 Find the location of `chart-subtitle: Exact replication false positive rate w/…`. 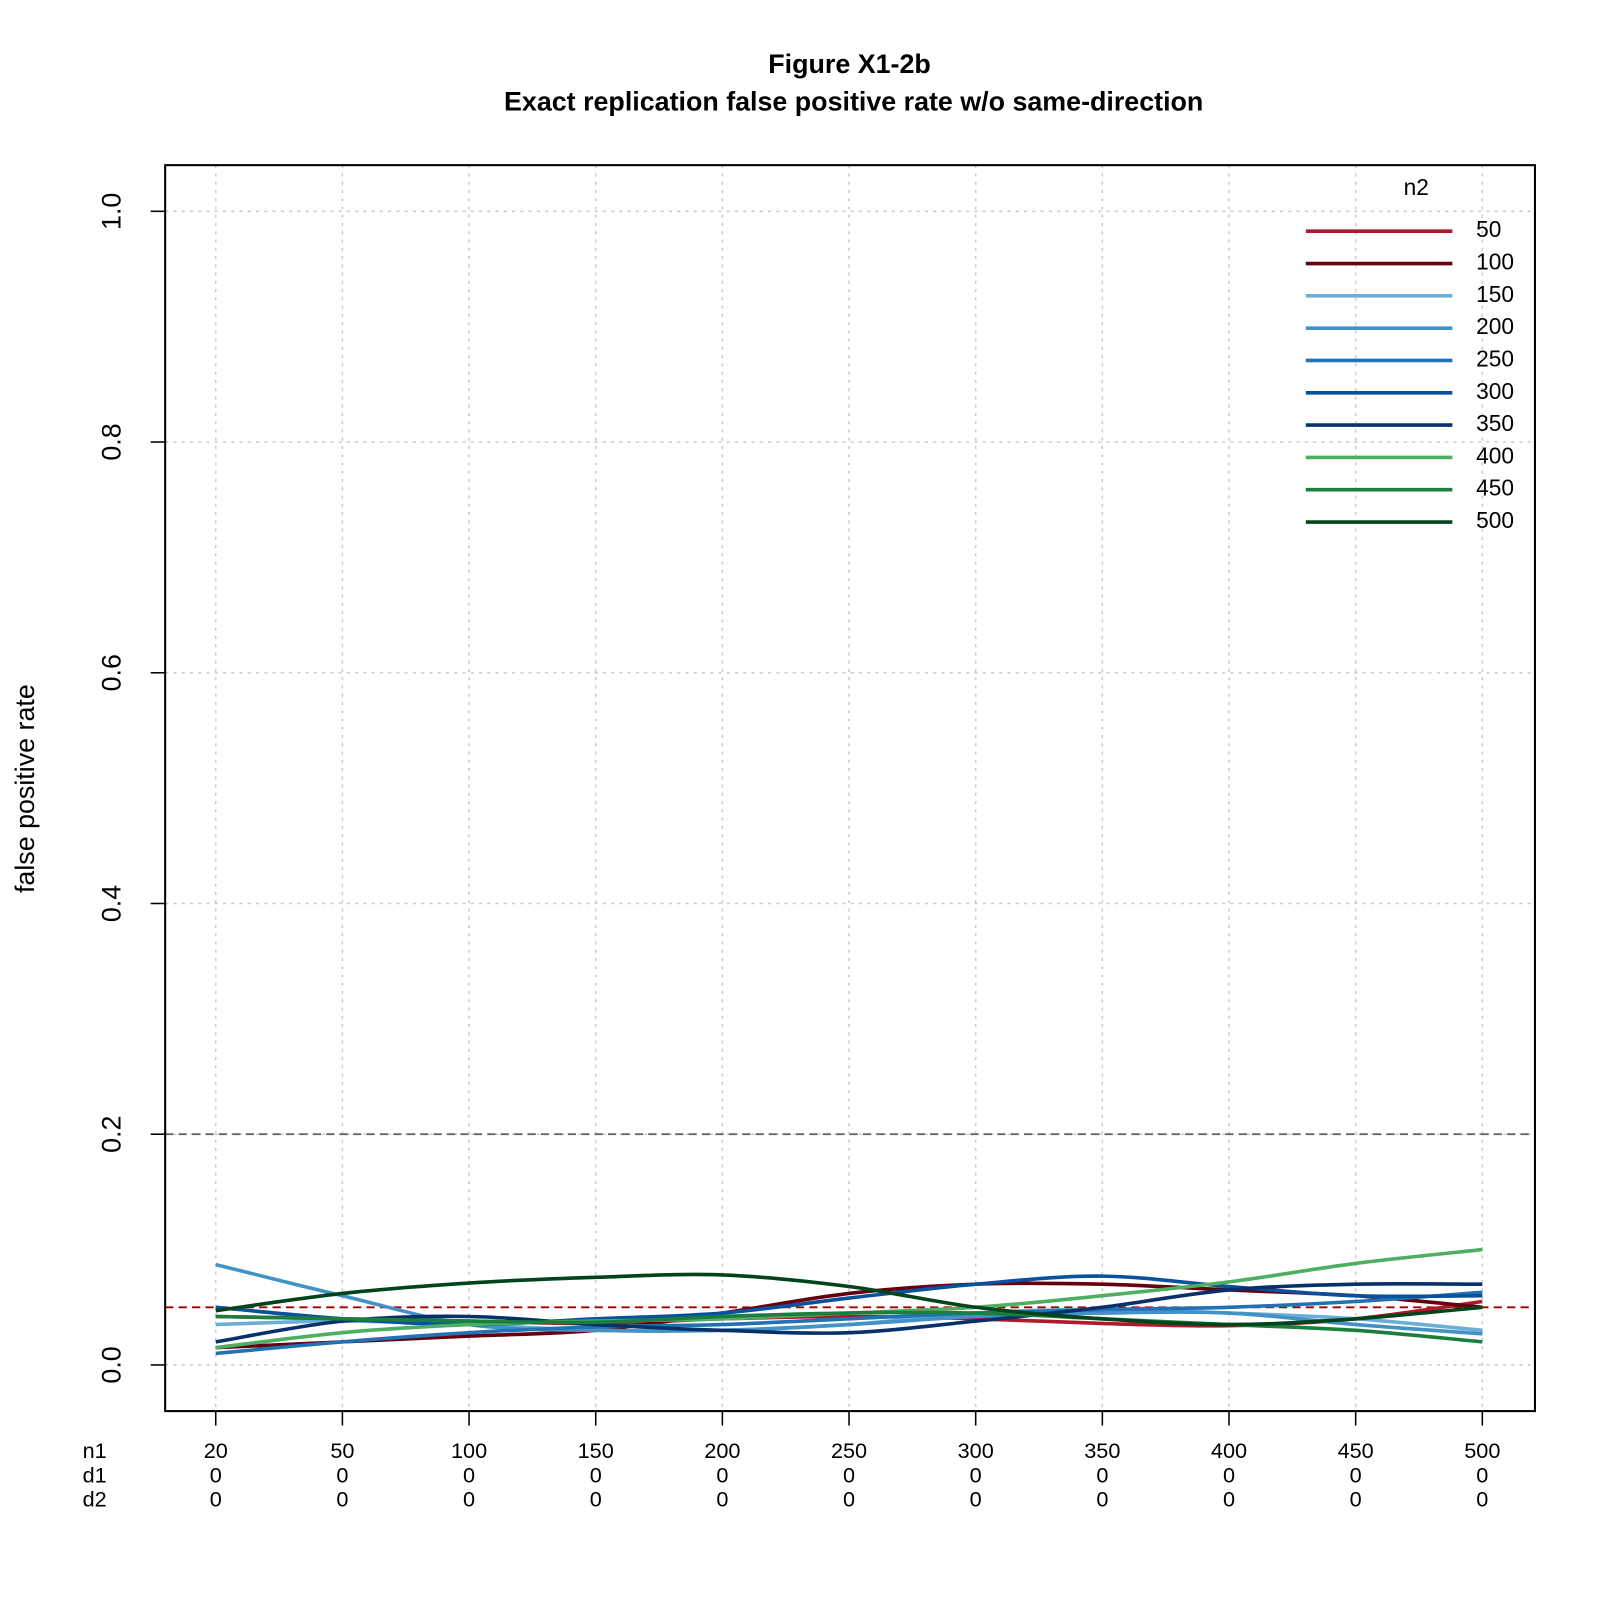

chart-subtitle: Exact replication false positive rate w/… is located at coordinates (853, 101).